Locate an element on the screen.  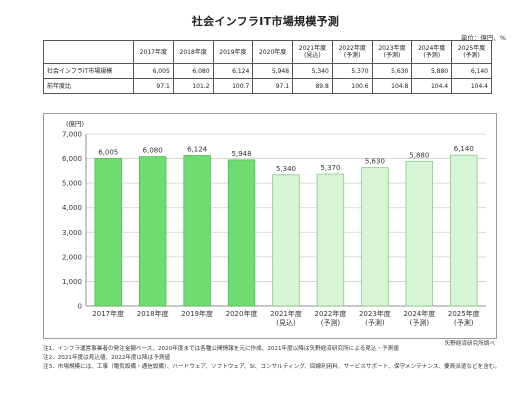
table-header-cell: 2017年度 is located at coordinates (153, 52).